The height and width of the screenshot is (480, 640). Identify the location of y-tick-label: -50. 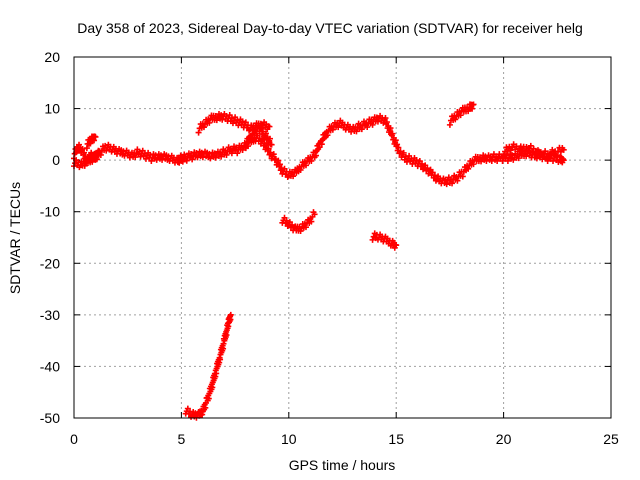
(50, 418).